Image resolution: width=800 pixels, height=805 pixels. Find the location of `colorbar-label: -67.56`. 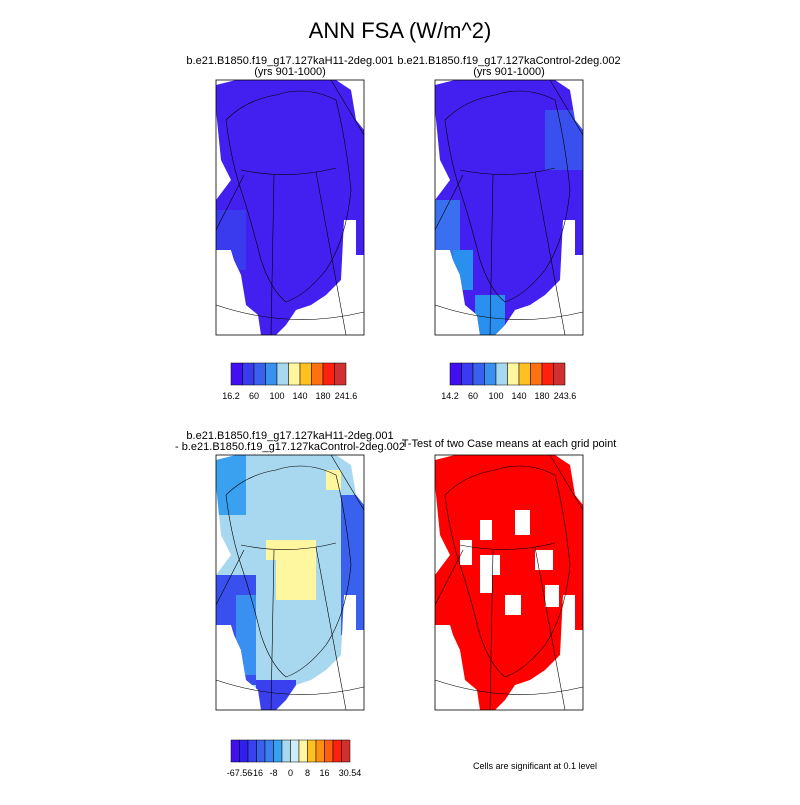

colorbar-label: -67.56 is located at coordinates (240, 773).